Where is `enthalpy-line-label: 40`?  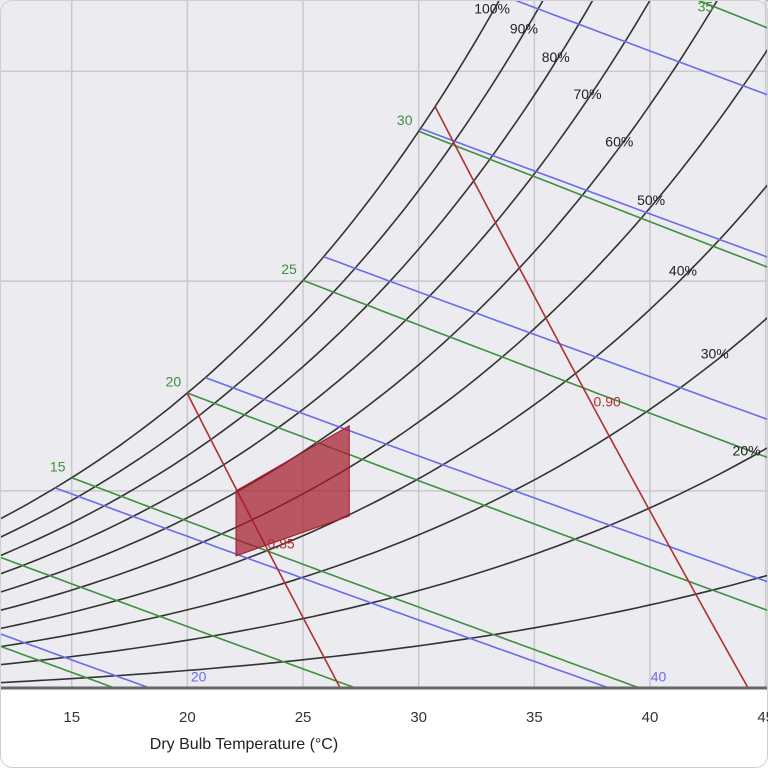 enthalpy-line-label: 40 is located at coordinates (659, 677).